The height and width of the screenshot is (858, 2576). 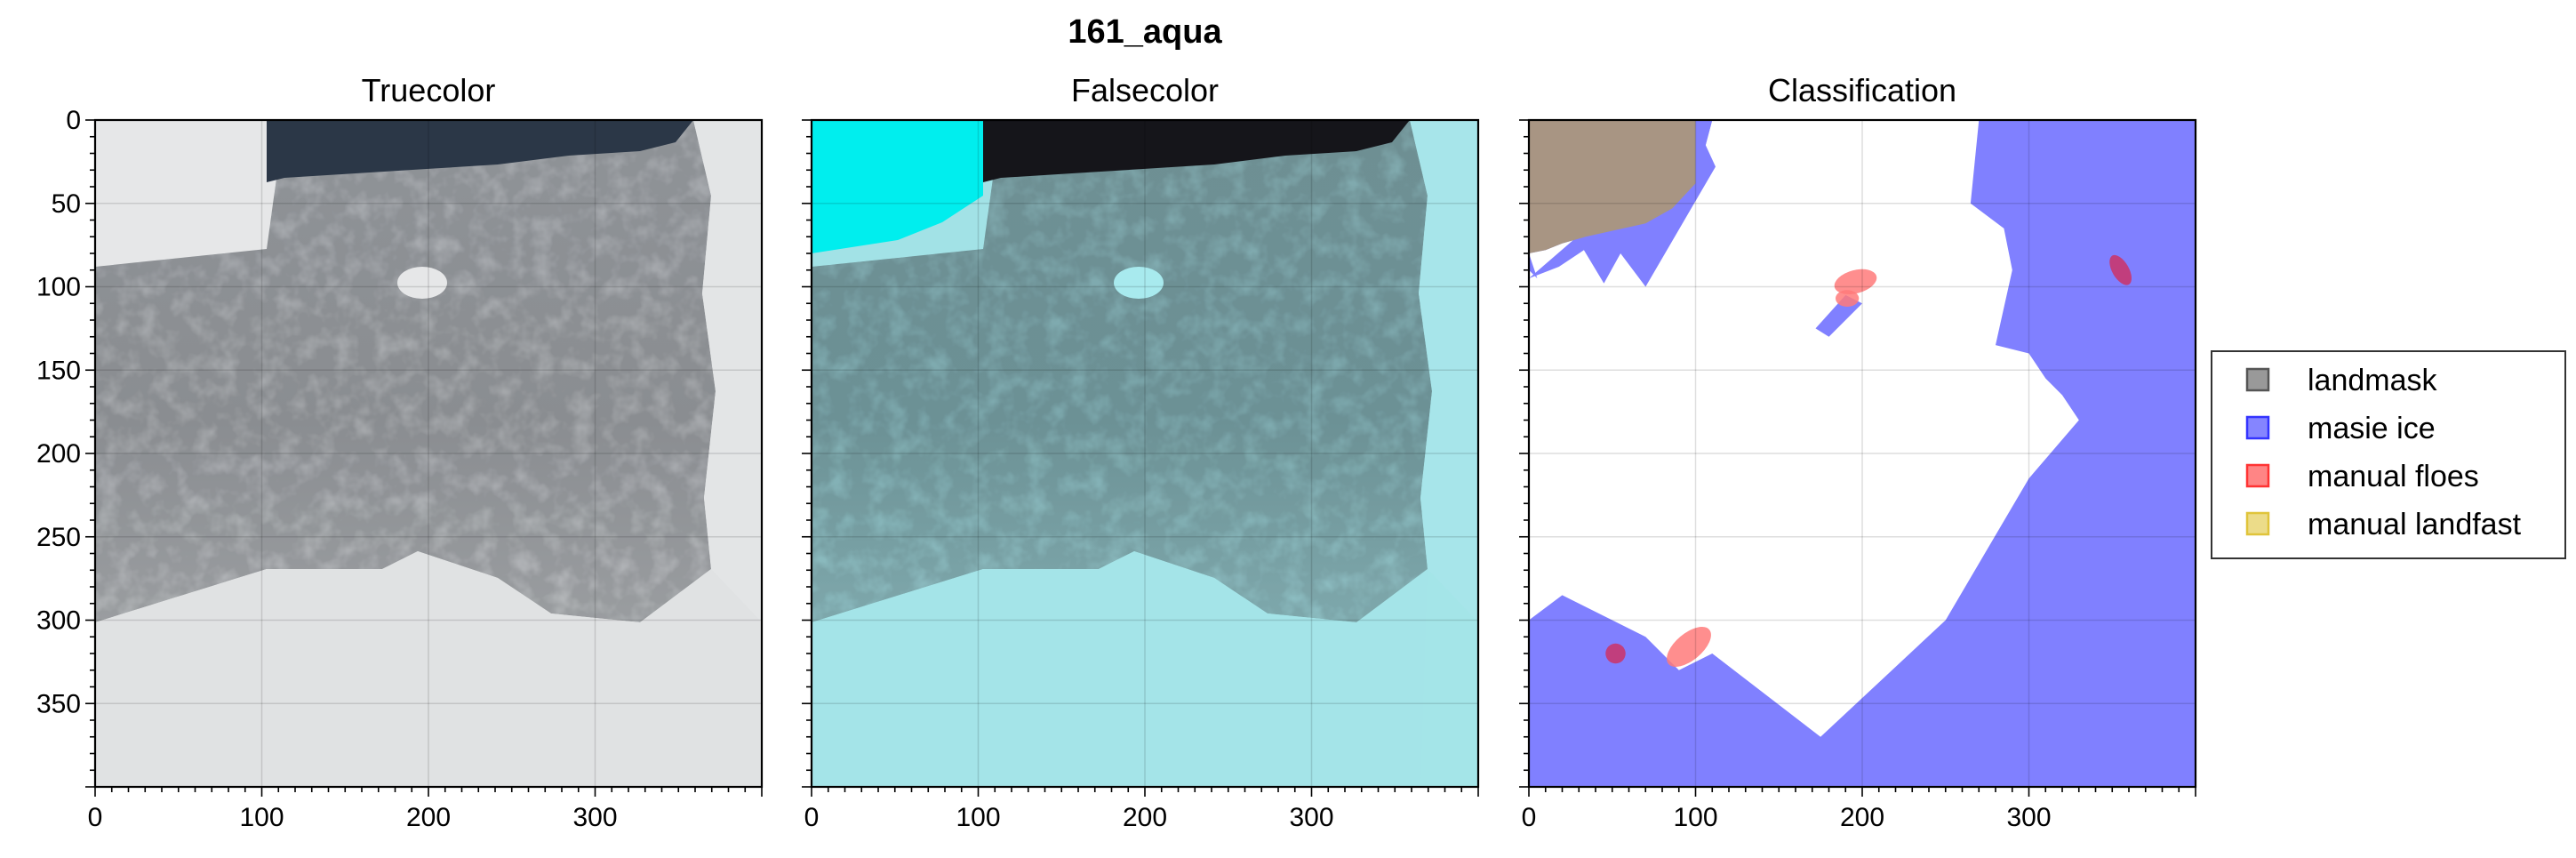 What do you see at coordinates (1145, 32) in the screenshot?
I see `figure-suptitle: 161_aqua` at bounding box center [1145, 32].